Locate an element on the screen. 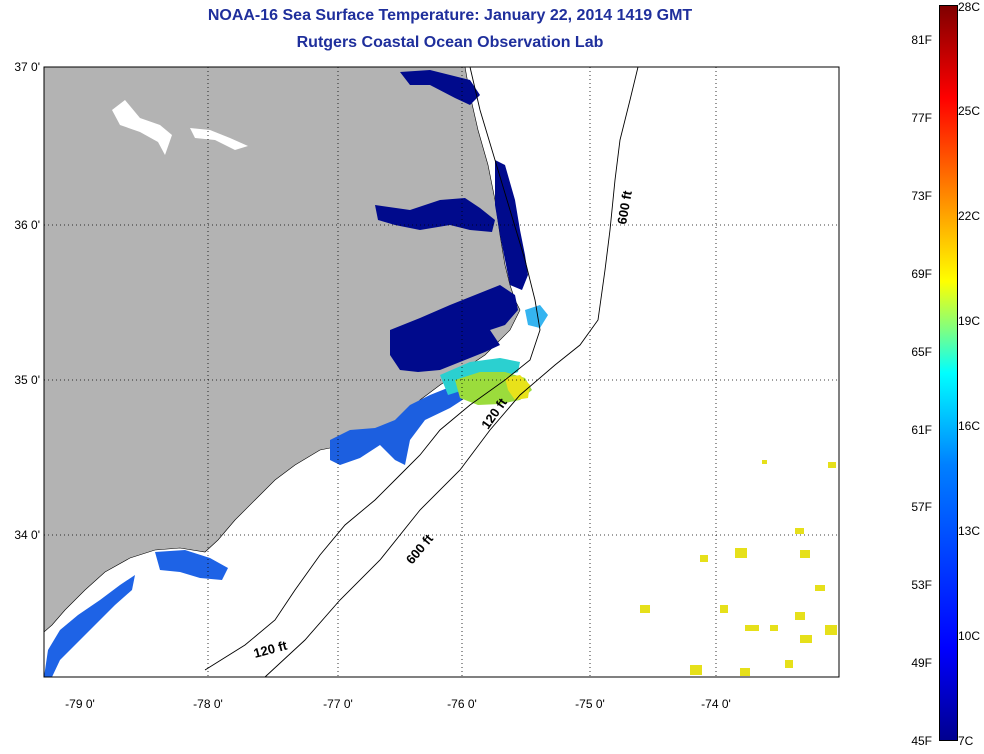  cape-fear-water is located at coordinates (89, 626).